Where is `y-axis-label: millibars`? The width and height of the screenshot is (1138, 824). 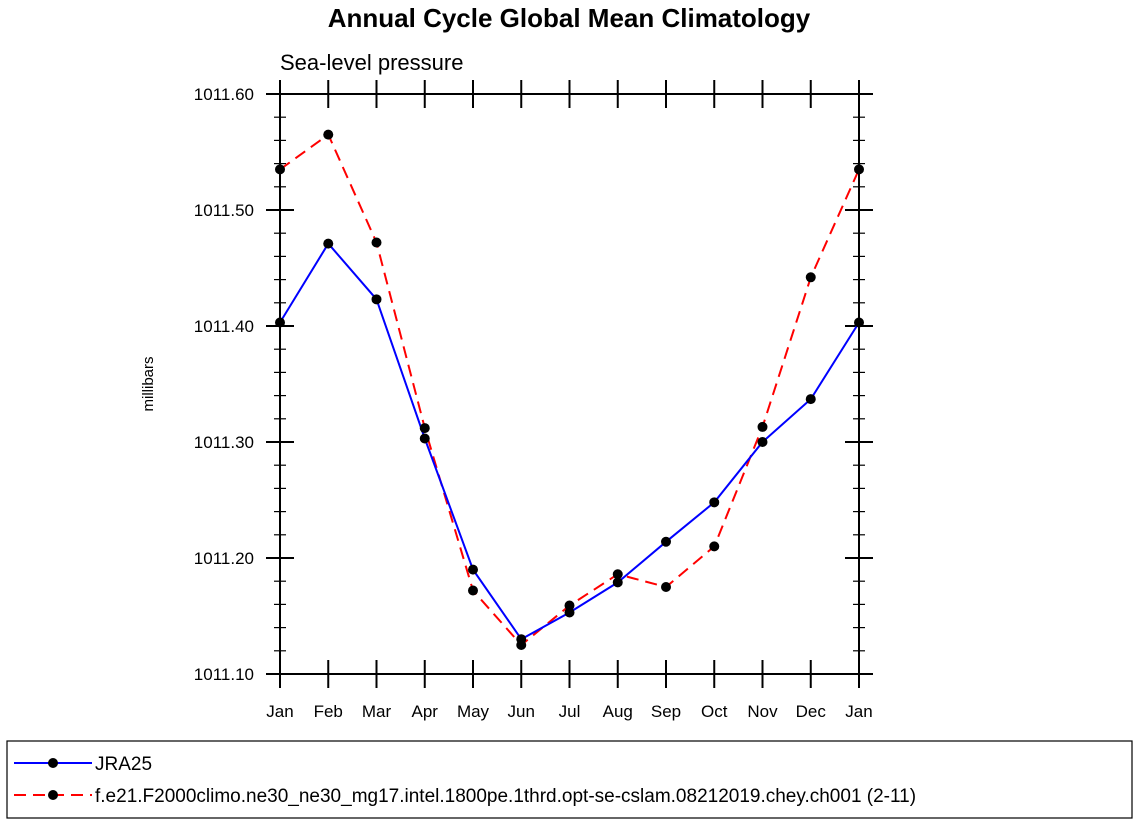
y-axis-label: millibars is located at coordinates (148, 383).